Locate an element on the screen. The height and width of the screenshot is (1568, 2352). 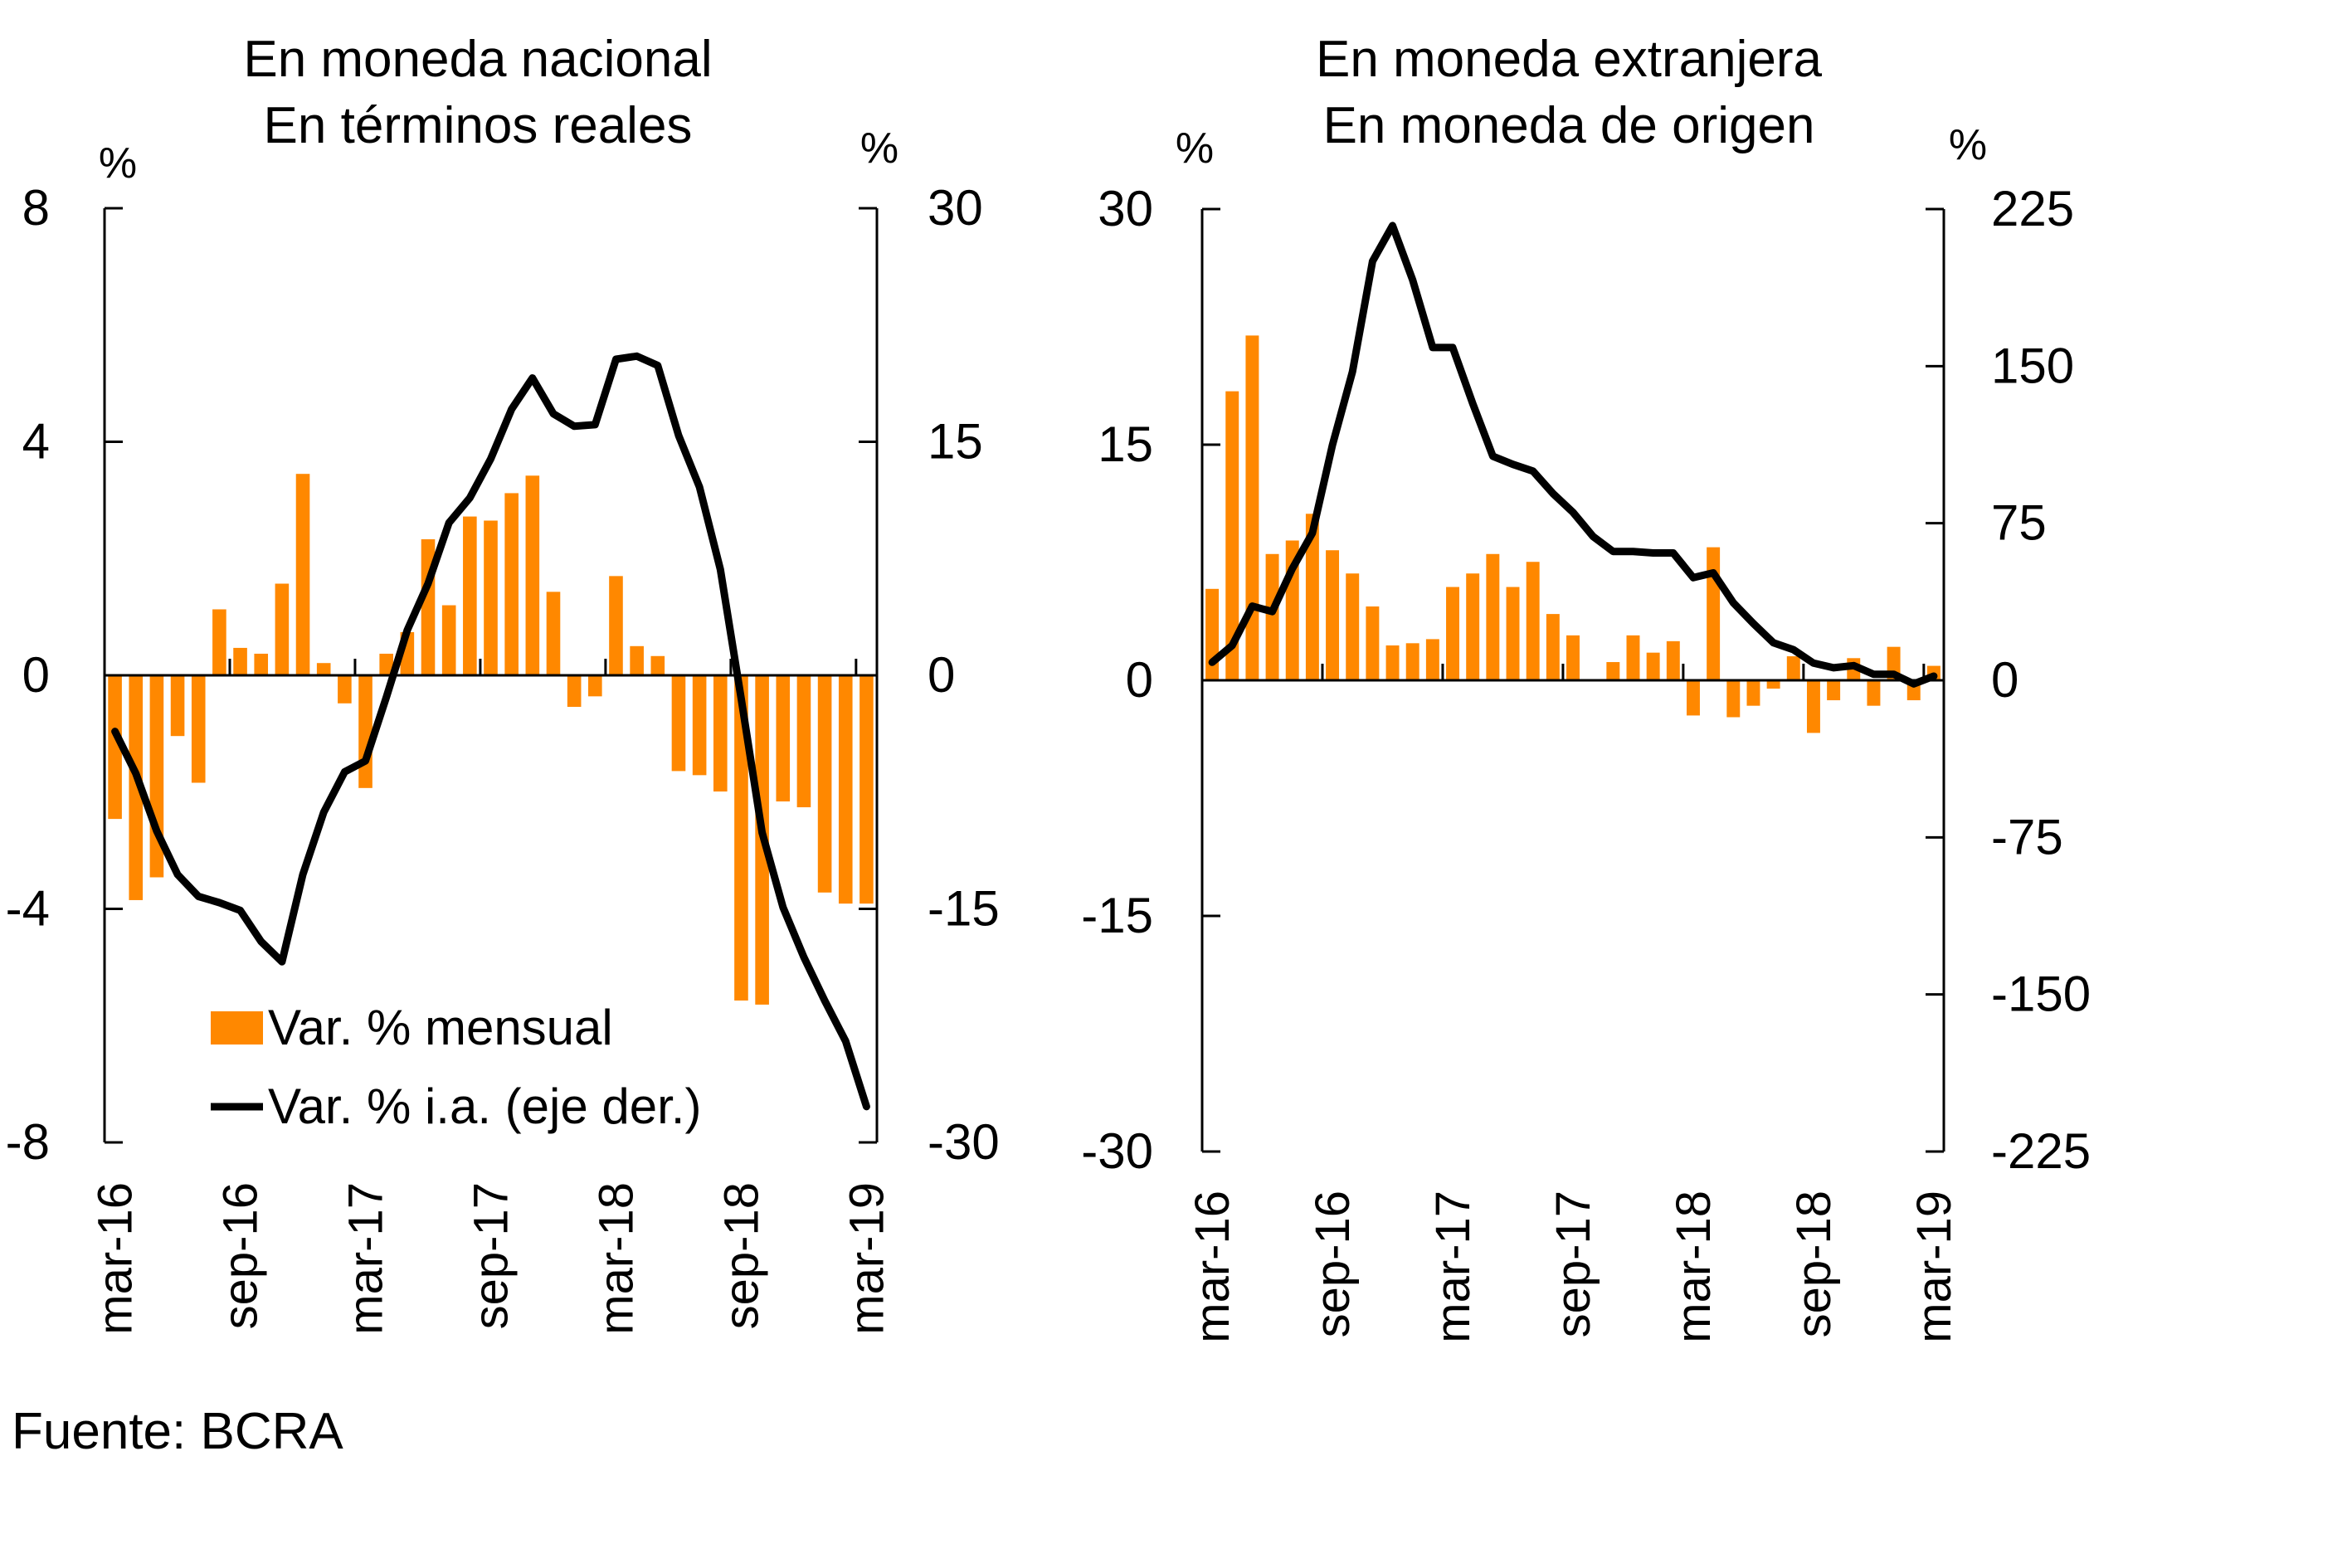
panel-title-line-1: En moneda nacional is located at coordinates (477, 59).